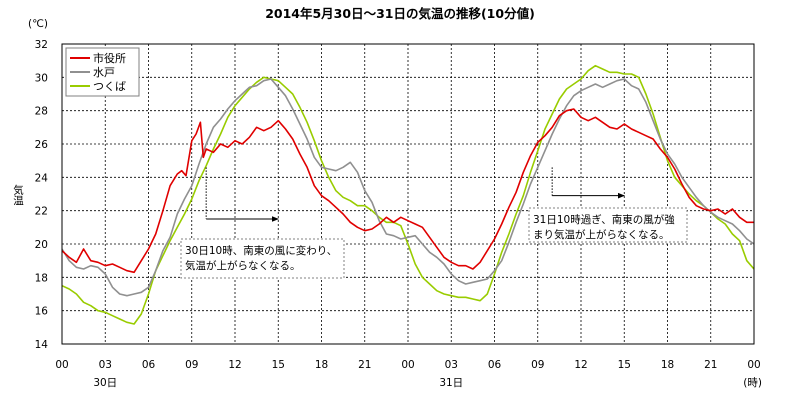  Describe the element at coordinates (261, 250) in the screenshot. I see `annotation-text: 30日10時、南東の風に変わり、` at that location.